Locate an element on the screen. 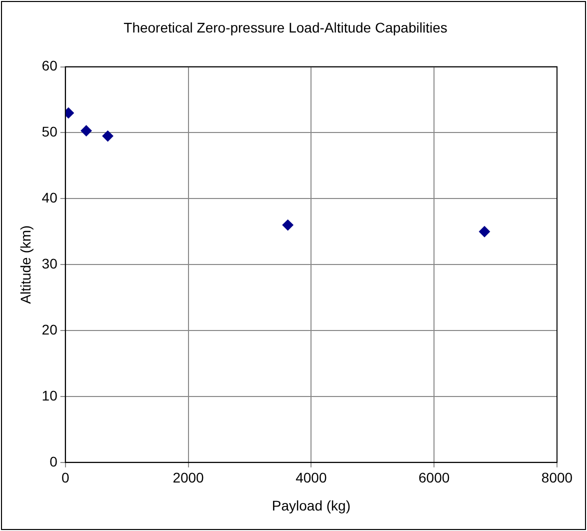 The height and width of the screenshot is (531, 587). x-tick-label: 8000 is located at coordinates (557, 478).